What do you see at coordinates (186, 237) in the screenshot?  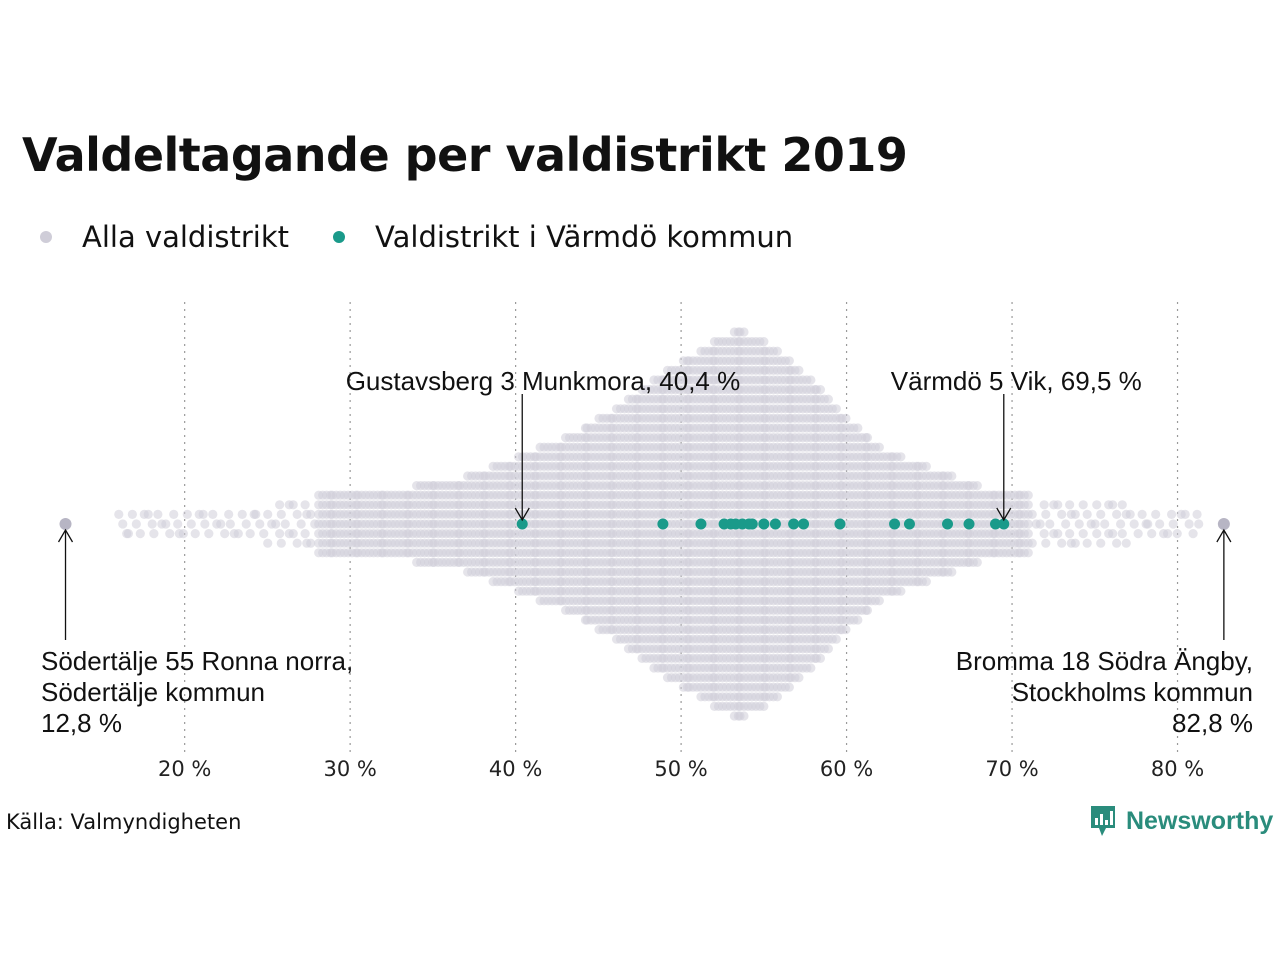 I see `legend-label-all: Alla valdistrikt` at bounding box center [186, 237].